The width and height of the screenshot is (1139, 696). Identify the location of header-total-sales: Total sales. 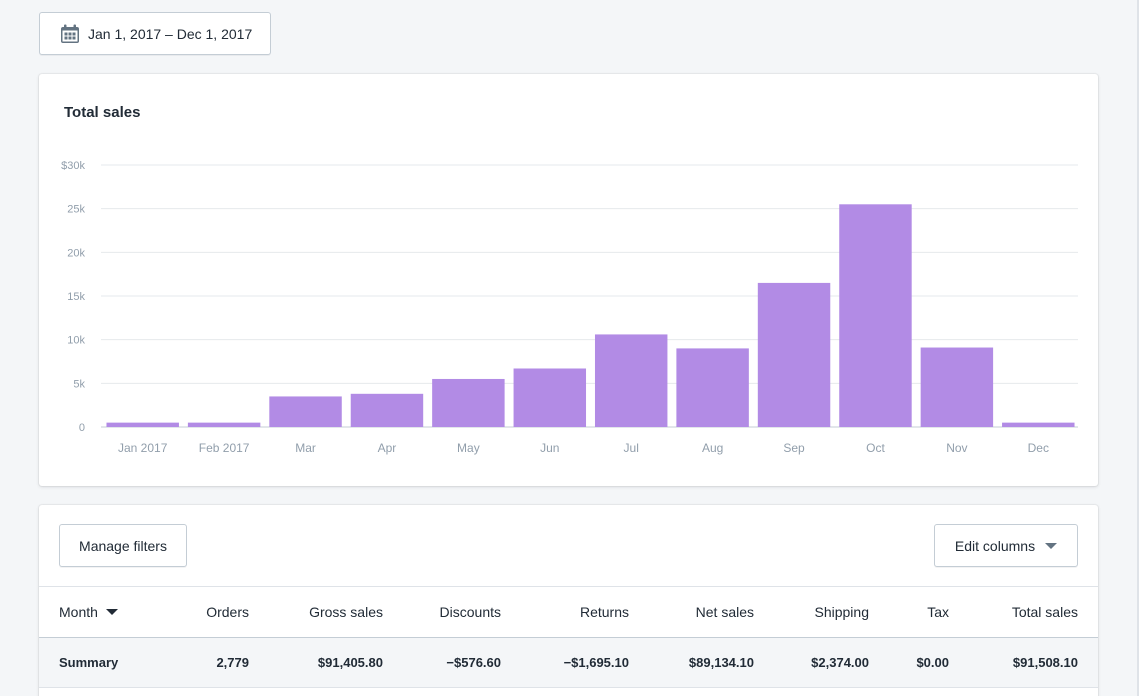
(1044, 612).